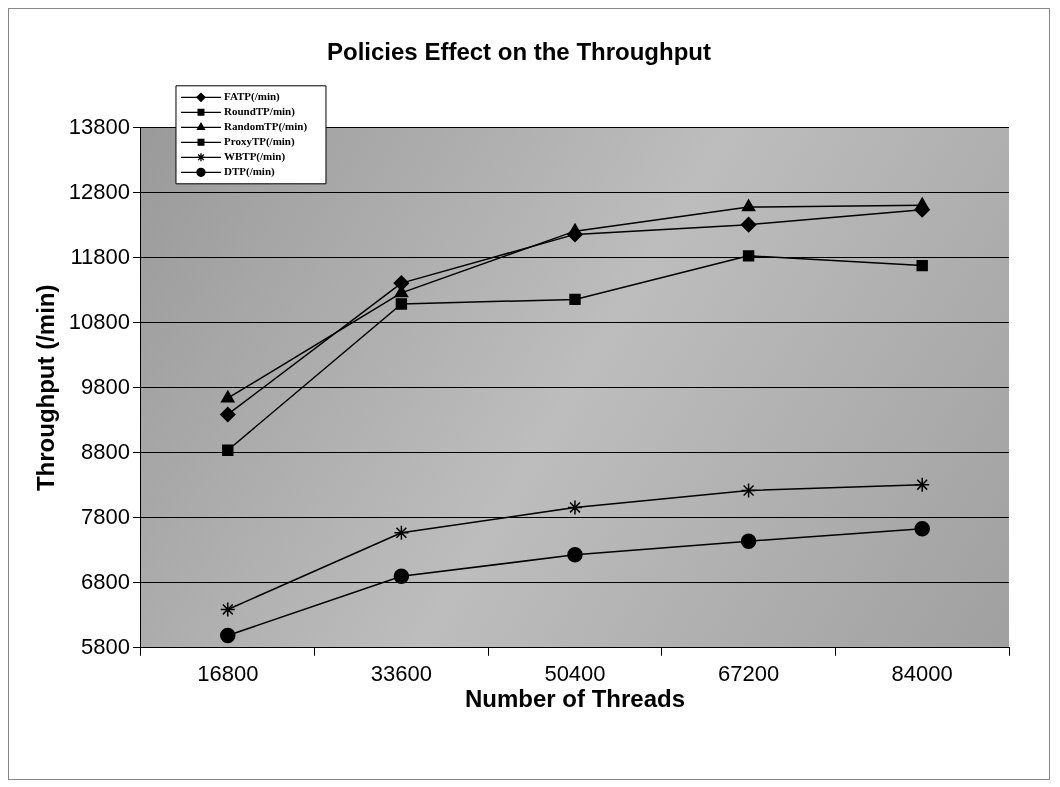 The height and width of the screenshot is (787, 1060). Describe the element at coordinates (575, 674) in the screenshot. I see `x-tick-label: 50400` at that location.